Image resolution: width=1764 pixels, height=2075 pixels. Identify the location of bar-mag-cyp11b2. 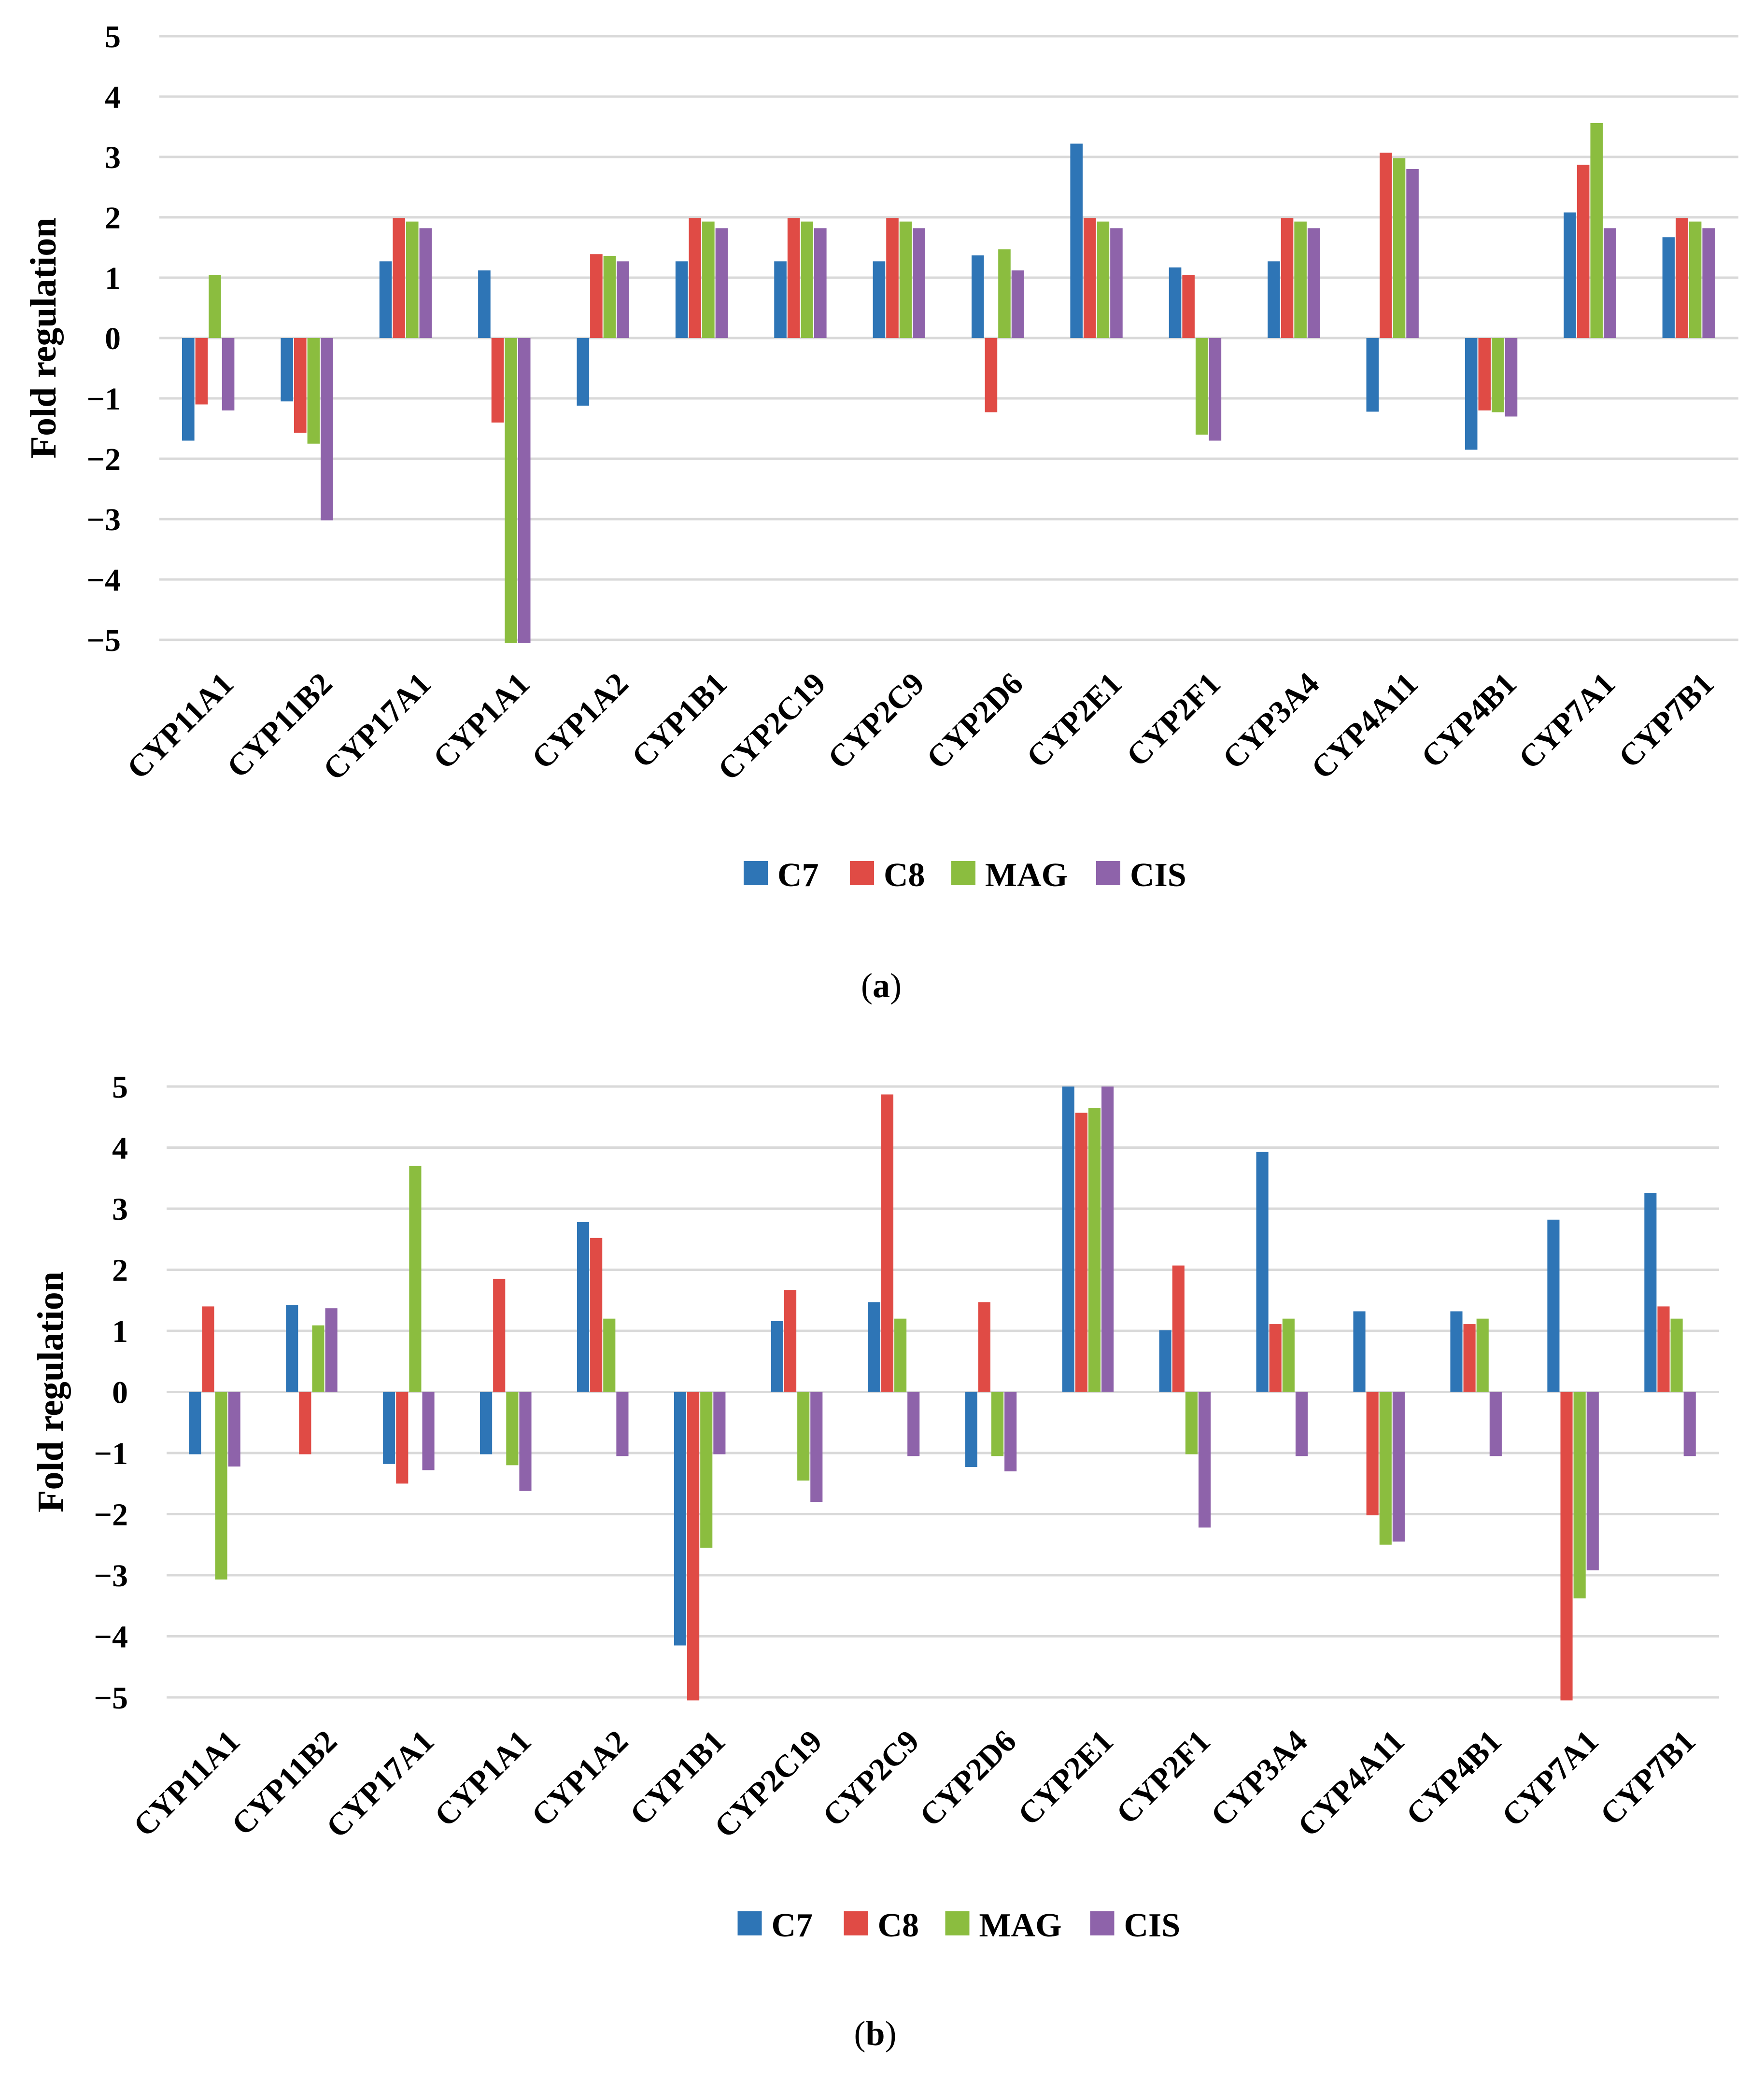
(313, 391).